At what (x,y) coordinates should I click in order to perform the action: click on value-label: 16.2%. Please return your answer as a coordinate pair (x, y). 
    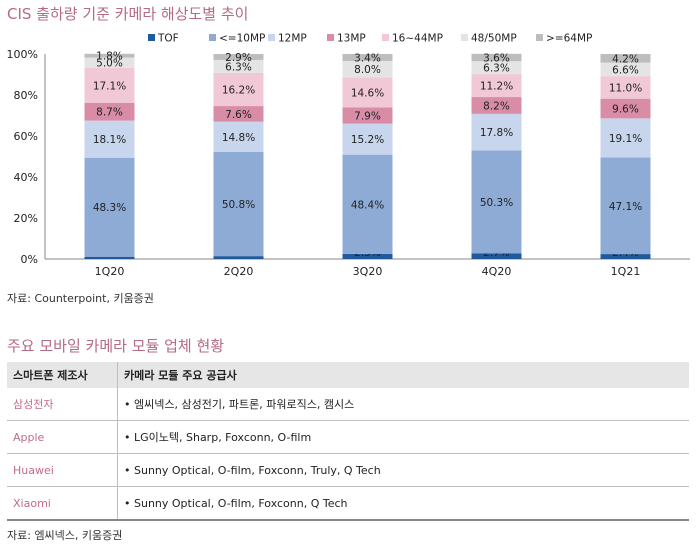
    Looking at the image, I should click on (238, 90).